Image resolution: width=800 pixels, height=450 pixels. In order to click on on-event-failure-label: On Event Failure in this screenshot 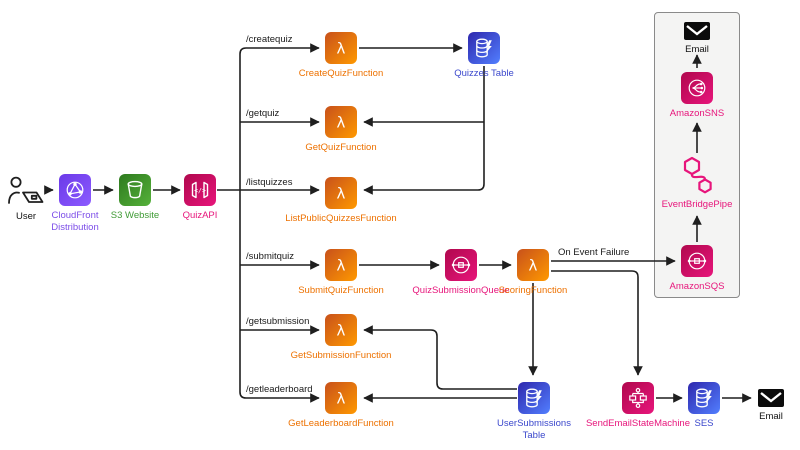, I will do `click(594, 252)`.